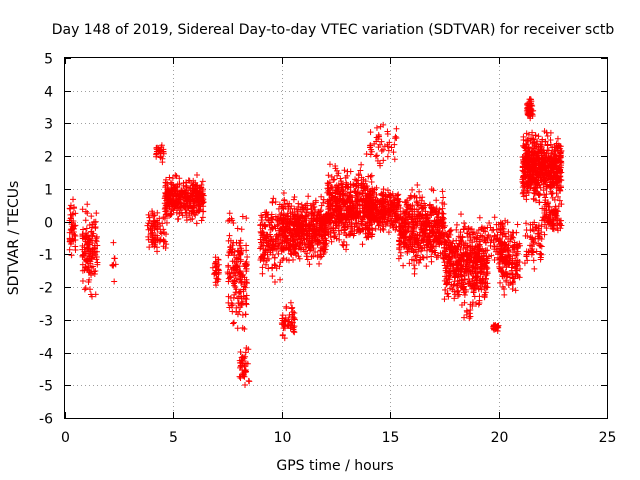 This screenshot has height=480, width=640. I want to click on y-tick-label: 1, so click(48, 191).